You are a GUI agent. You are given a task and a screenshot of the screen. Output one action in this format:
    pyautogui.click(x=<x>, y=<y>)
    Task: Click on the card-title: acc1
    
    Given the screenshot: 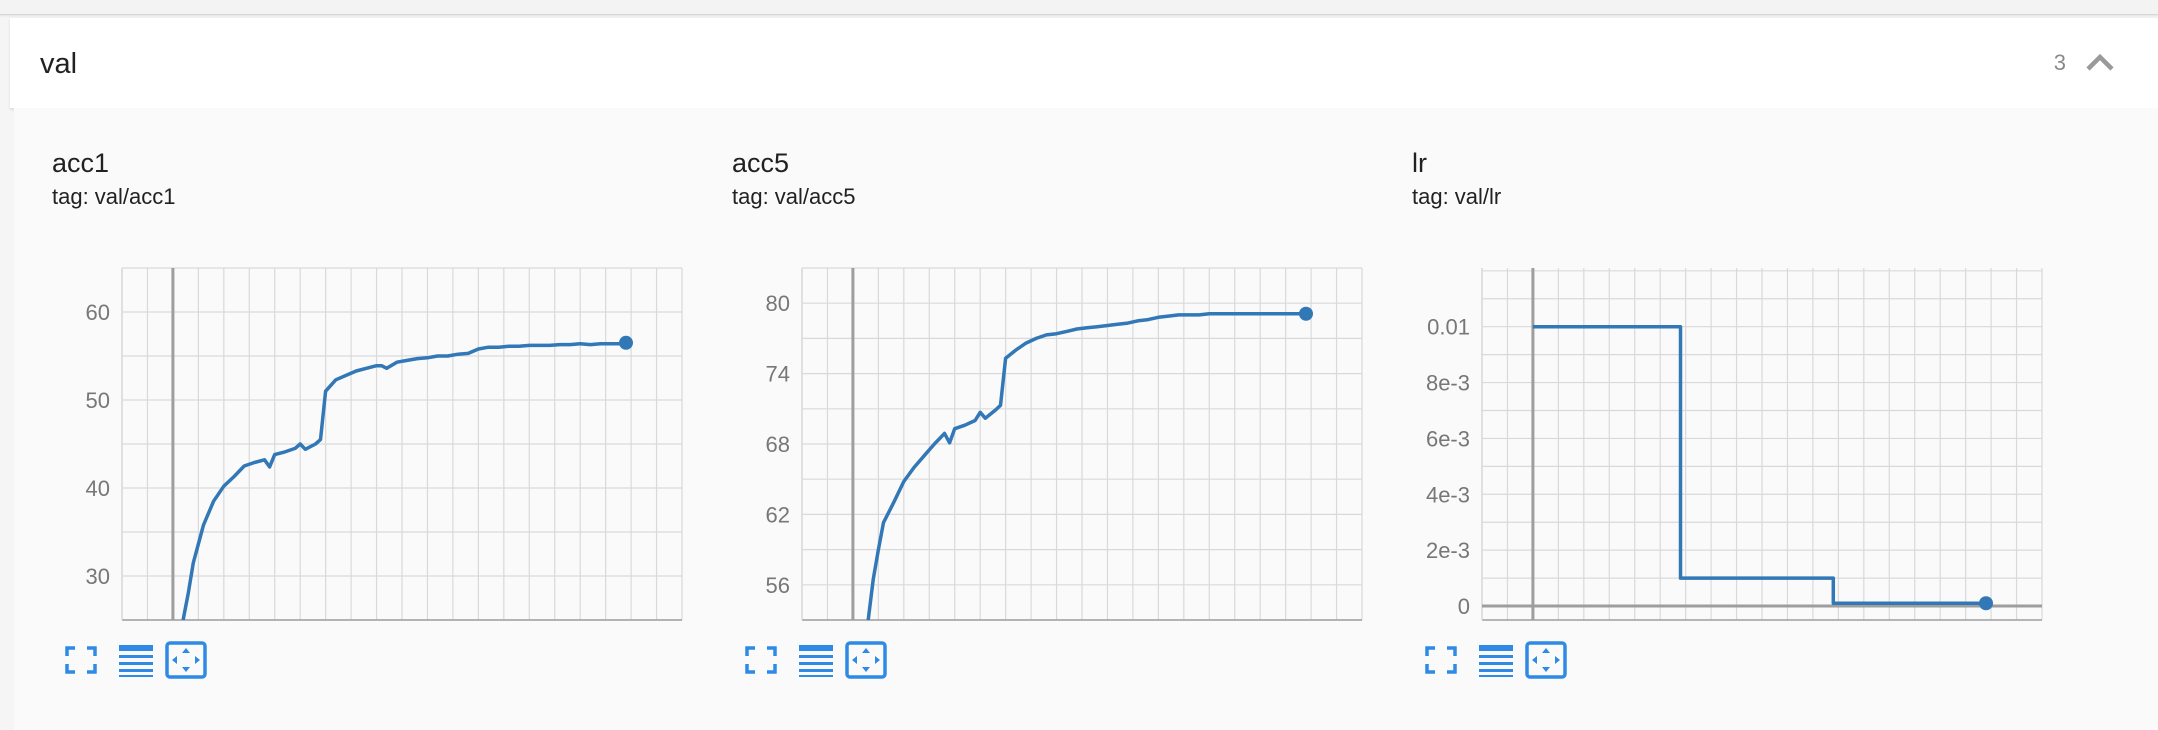 What is the action you would take?
    pyautogui.click(x=81, y=163)
    